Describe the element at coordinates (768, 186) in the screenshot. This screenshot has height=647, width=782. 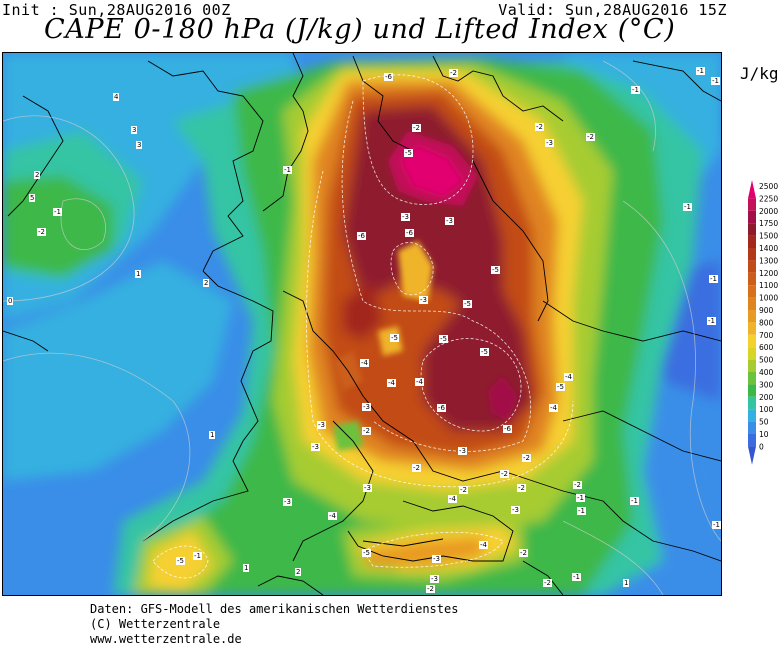
I see `colorbar-tick-label: 2500` at that location.